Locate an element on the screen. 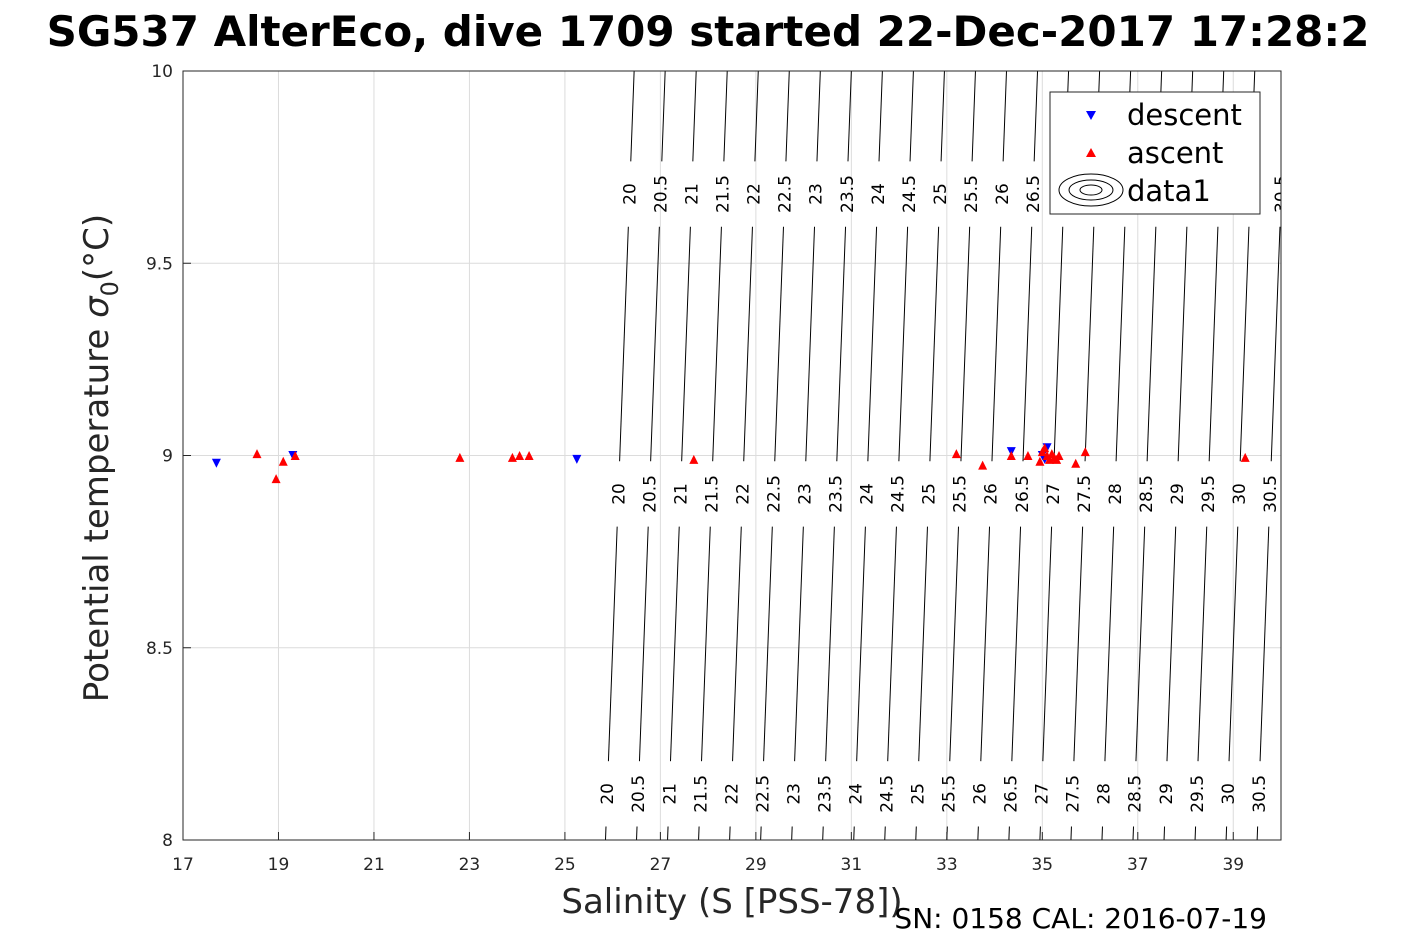 The width and height of the screenshot is (1417, 945). density-contour: 26.5 26.5 26.5 is located at coordinates (1023, 455).